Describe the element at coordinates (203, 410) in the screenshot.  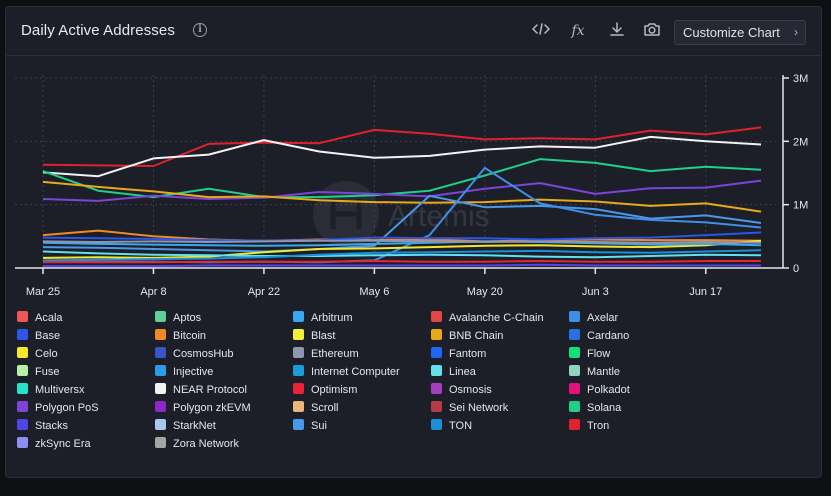
I see `legend-item-polygon-zkevm: Polygon zkEVM` at that location.